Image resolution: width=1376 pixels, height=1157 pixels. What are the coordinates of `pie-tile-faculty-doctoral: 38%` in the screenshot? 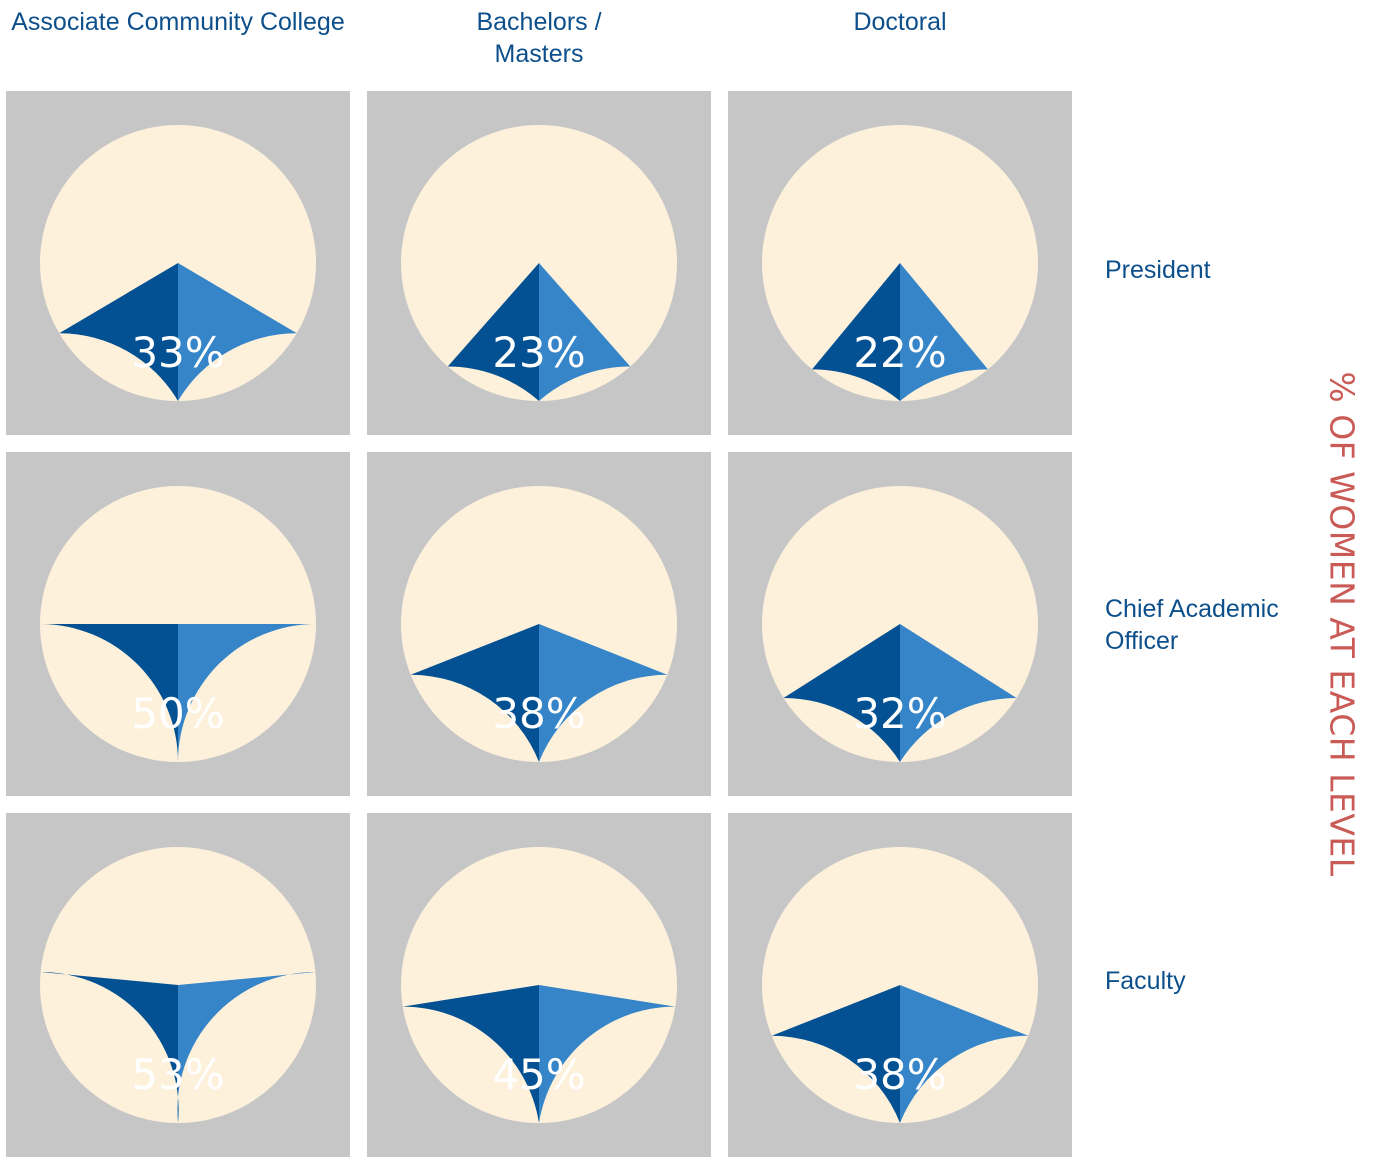 It's located at (900, 985).